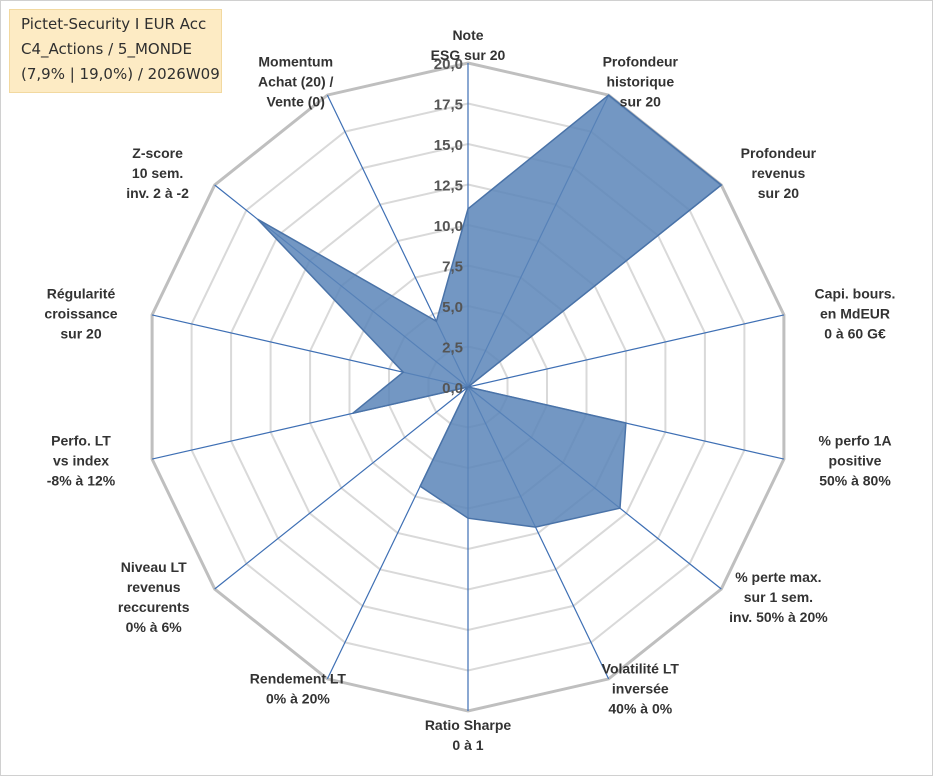  Describe the element at coordinates (468, 55) in the screenshot. I see `axis-label-line: ESG sur 20` at that location.